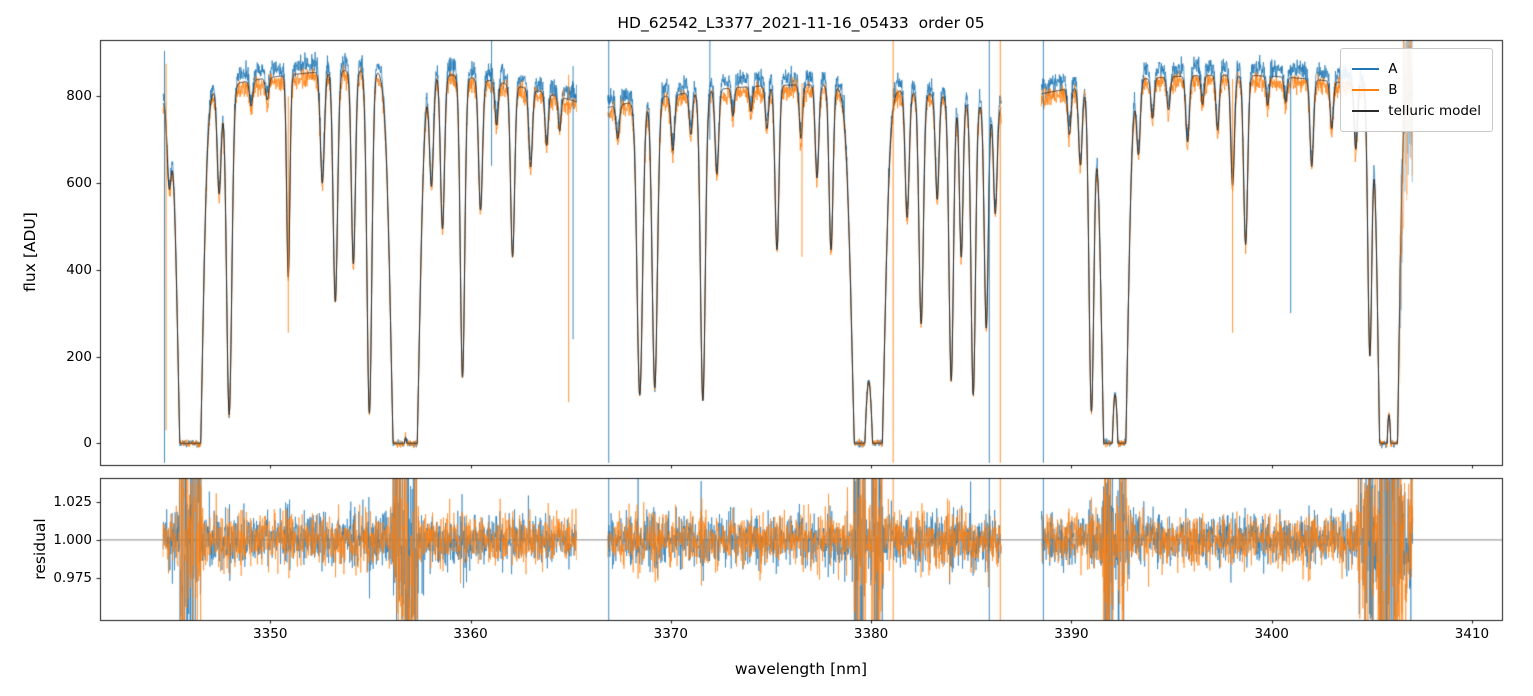 The width and height of the screenshot is (1533, 696). Describe the element at coordinates (72, 539) in the screenshot. I see `y-tick-label-residual: 1.000` at that location.